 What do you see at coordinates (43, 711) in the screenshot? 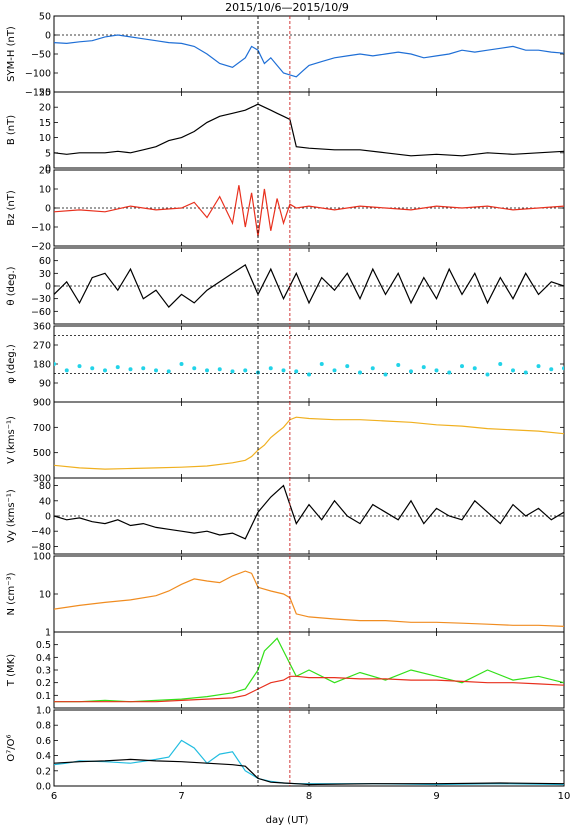
I see `y-tick-label: 1.0` at bounding box center [43, 711].